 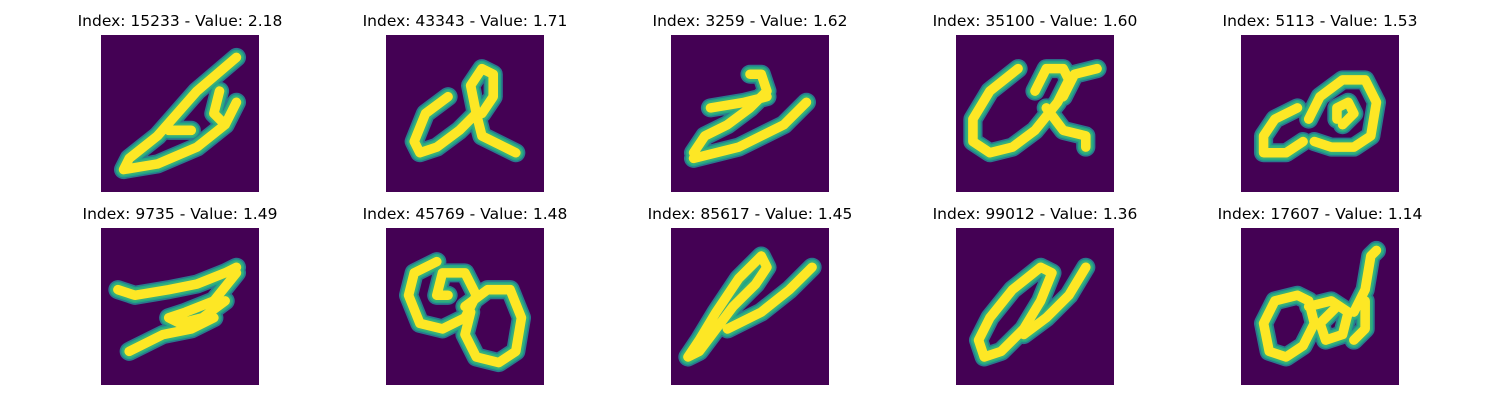 What do you see at coordinates (750, 21) in the screenshot?
I see `panel-title: Index: 3259 - Value: 1.62` at bounding box center [750, 21].